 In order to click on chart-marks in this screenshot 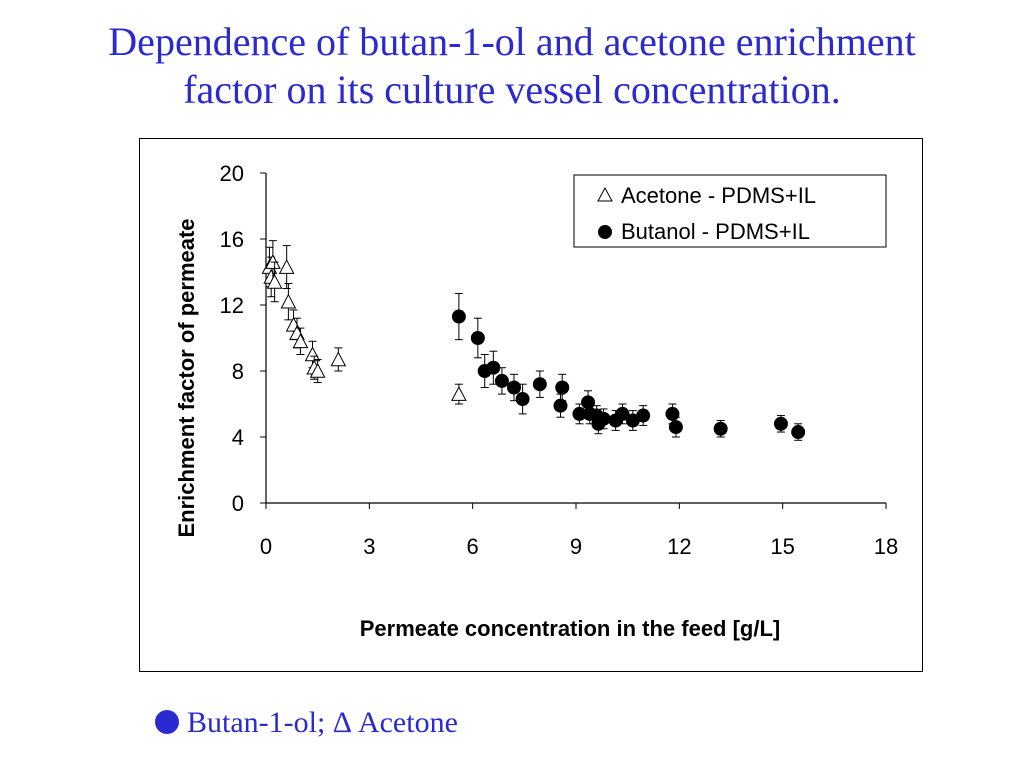, I will do `click(533, 340)`.